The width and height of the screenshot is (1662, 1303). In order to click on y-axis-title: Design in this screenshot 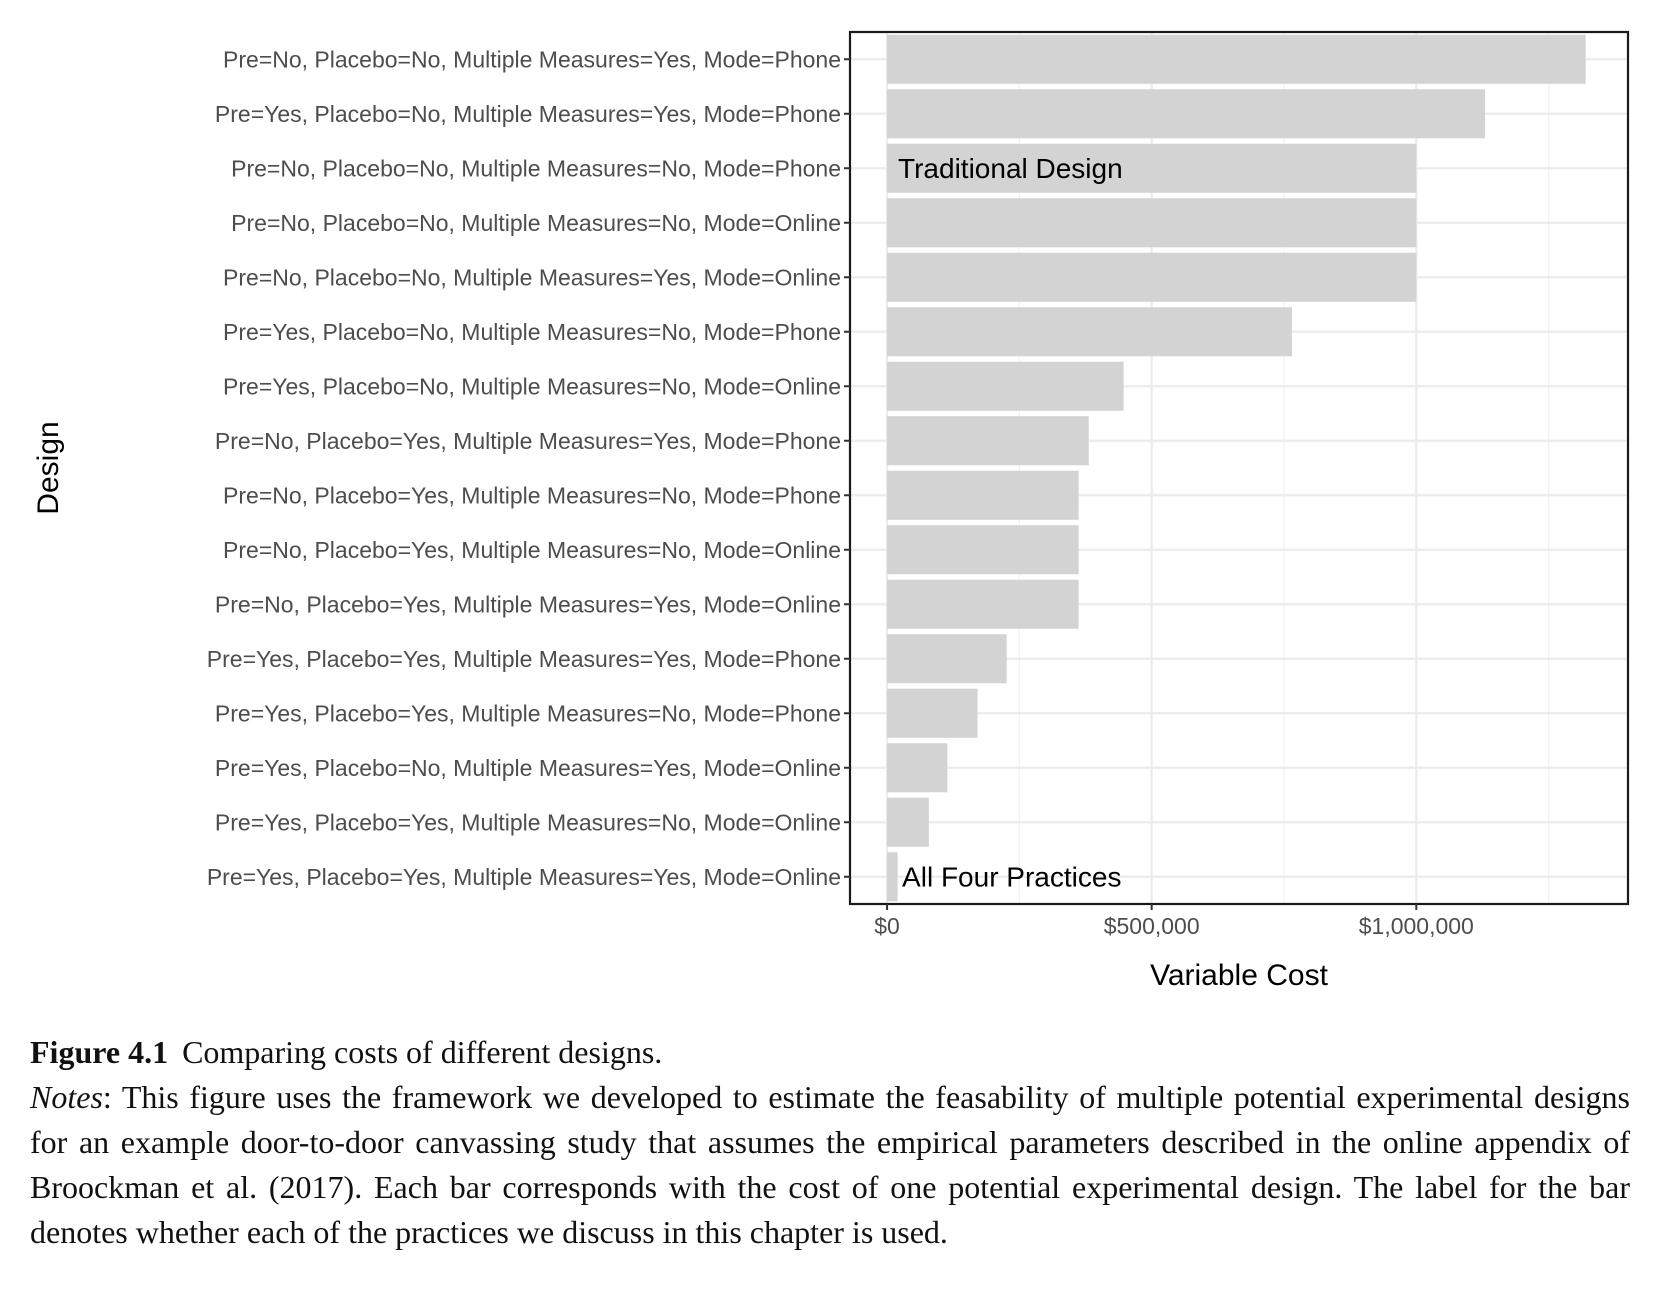, I will do `click(48, 467)`.